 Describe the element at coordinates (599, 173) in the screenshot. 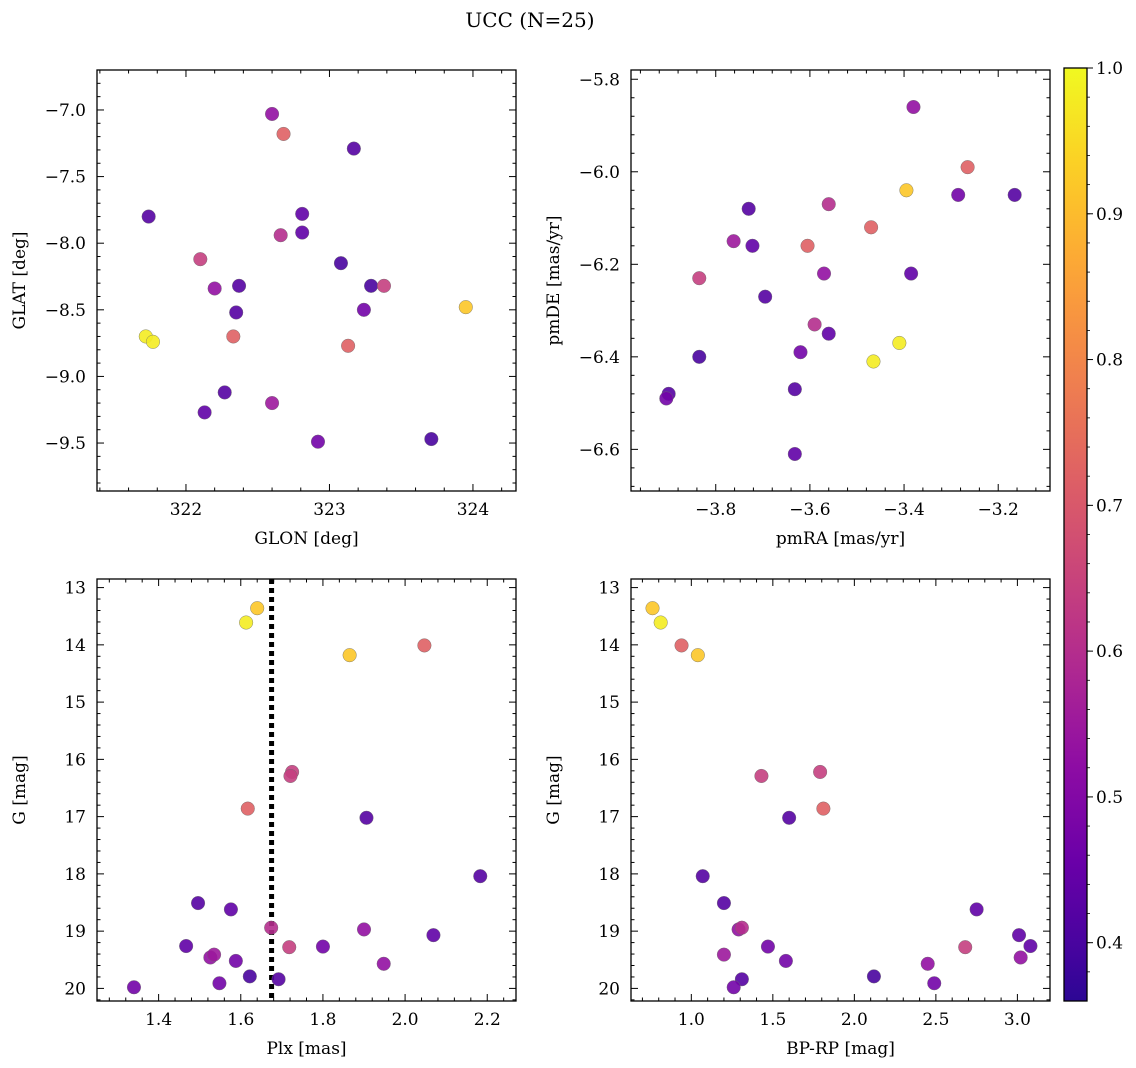

I see `y-tick-label: −6.0` at that location.